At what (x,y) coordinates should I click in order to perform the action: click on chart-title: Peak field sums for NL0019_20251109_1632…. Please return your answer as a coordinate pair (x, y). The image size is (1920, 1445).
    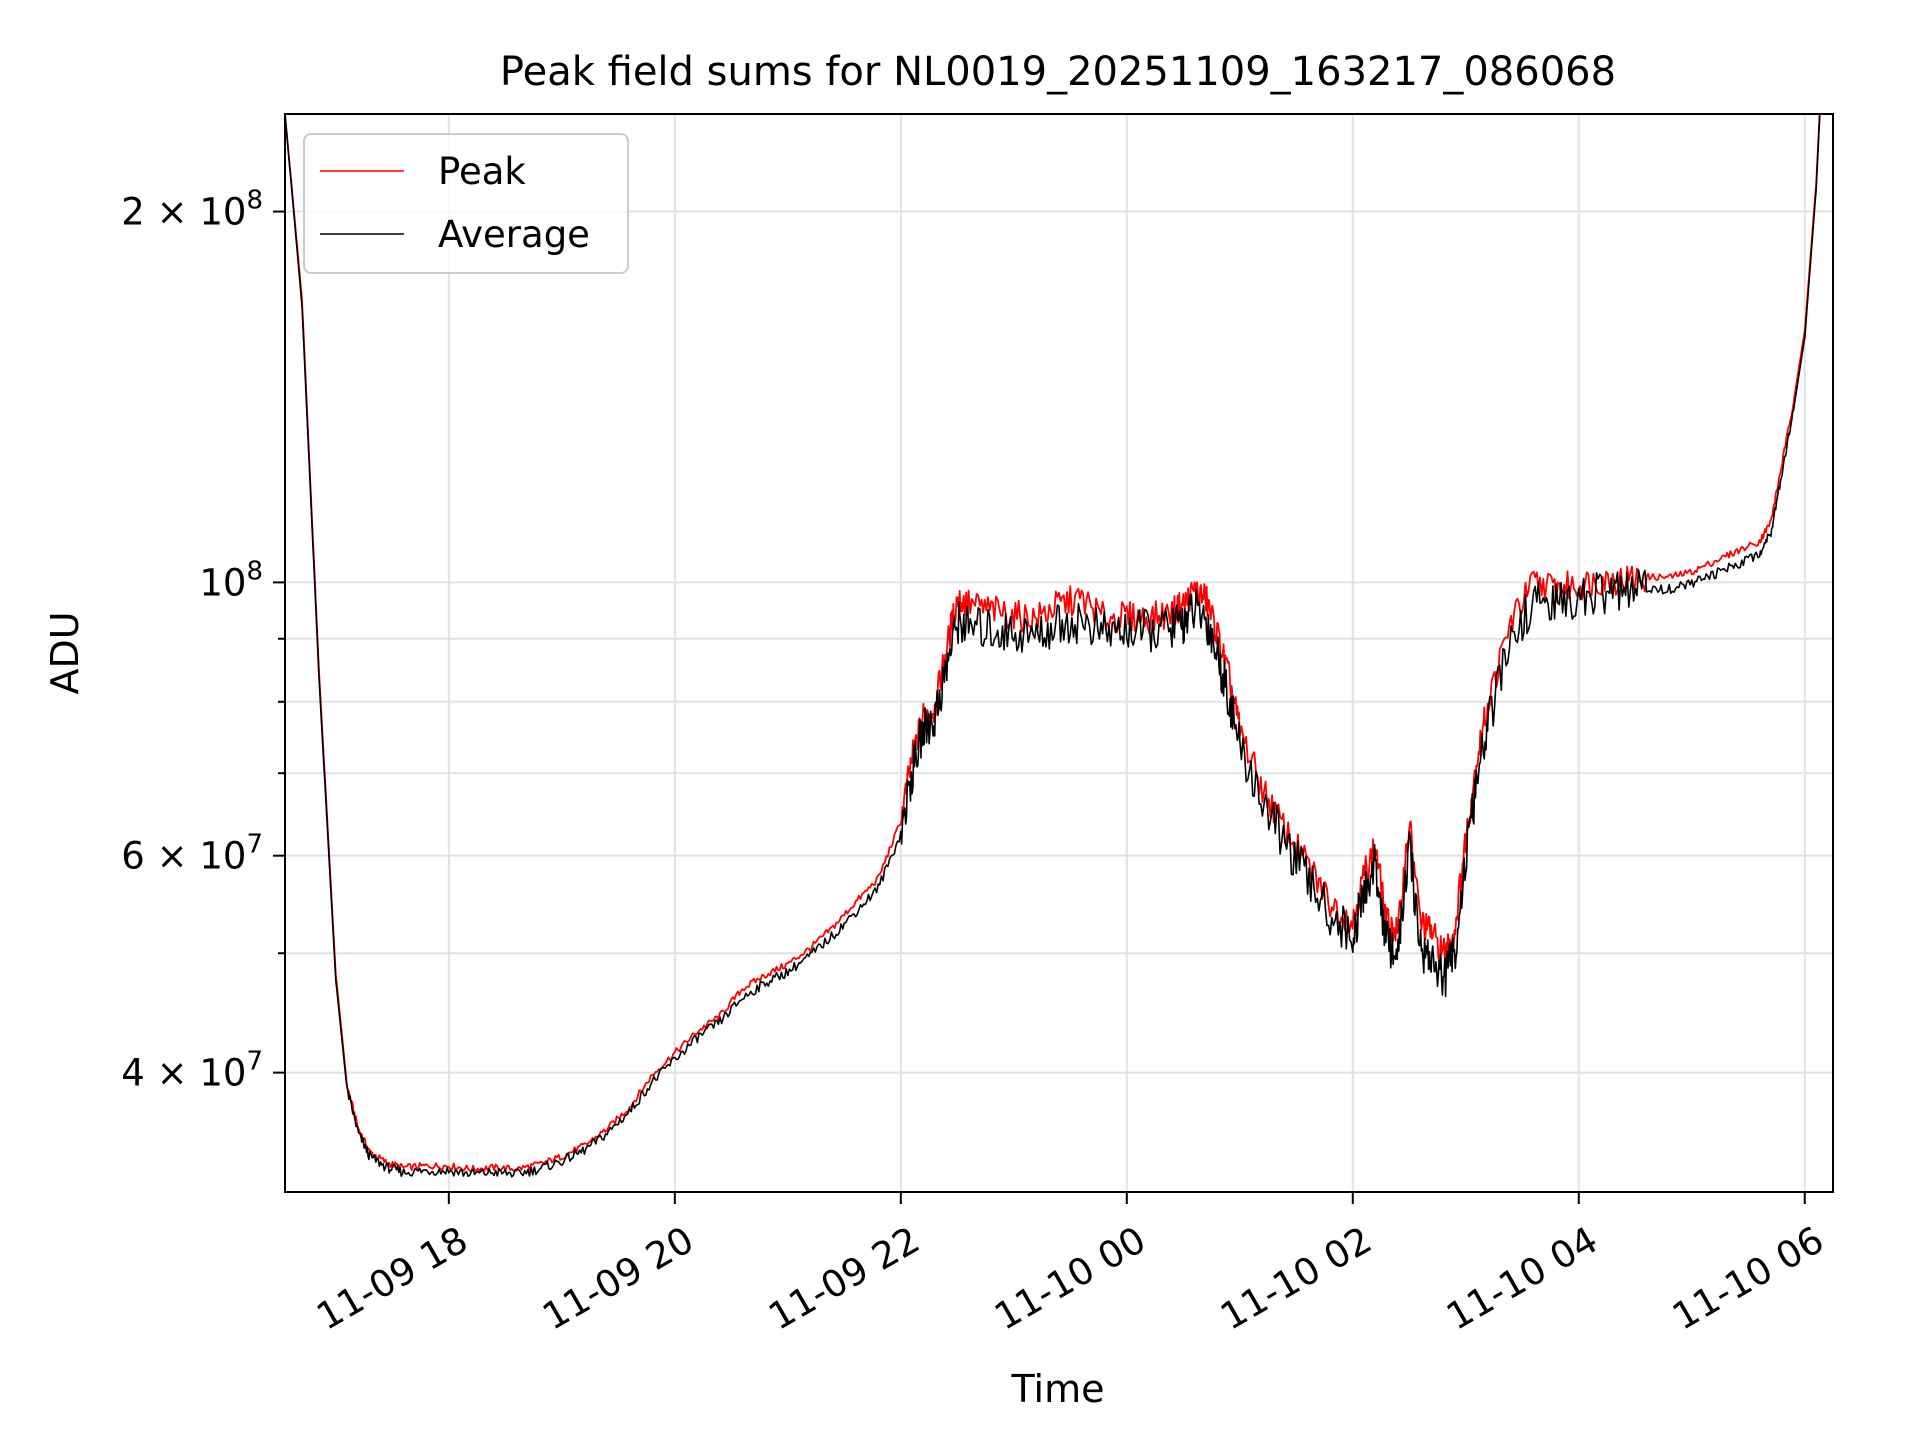
    Looking at the image, I should click on (1058, 72).